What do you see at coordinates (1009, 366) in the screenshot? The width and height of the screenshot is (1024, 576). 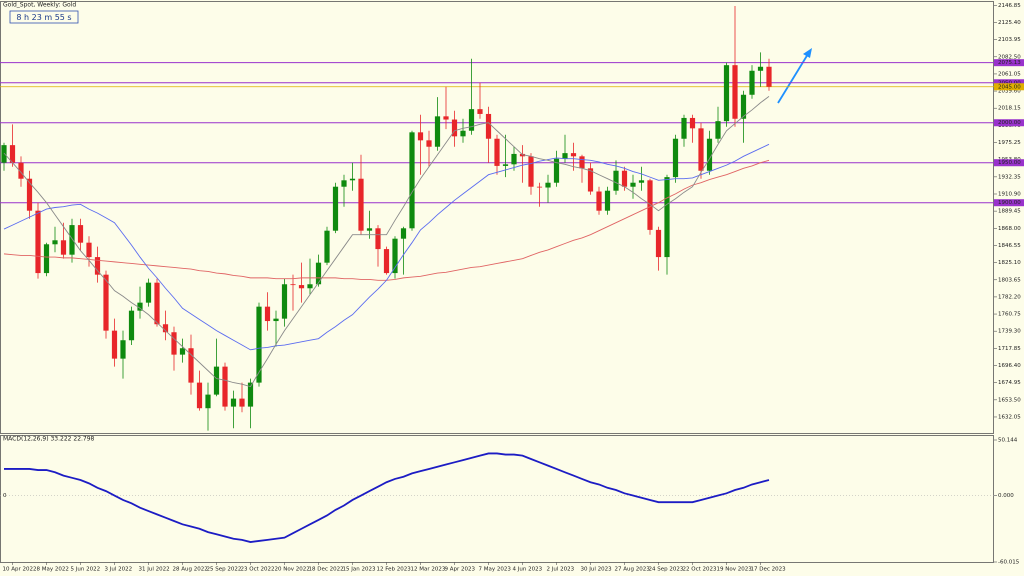 I see `y-tick-label: 1696.40` at bounding box center [1009, 366].